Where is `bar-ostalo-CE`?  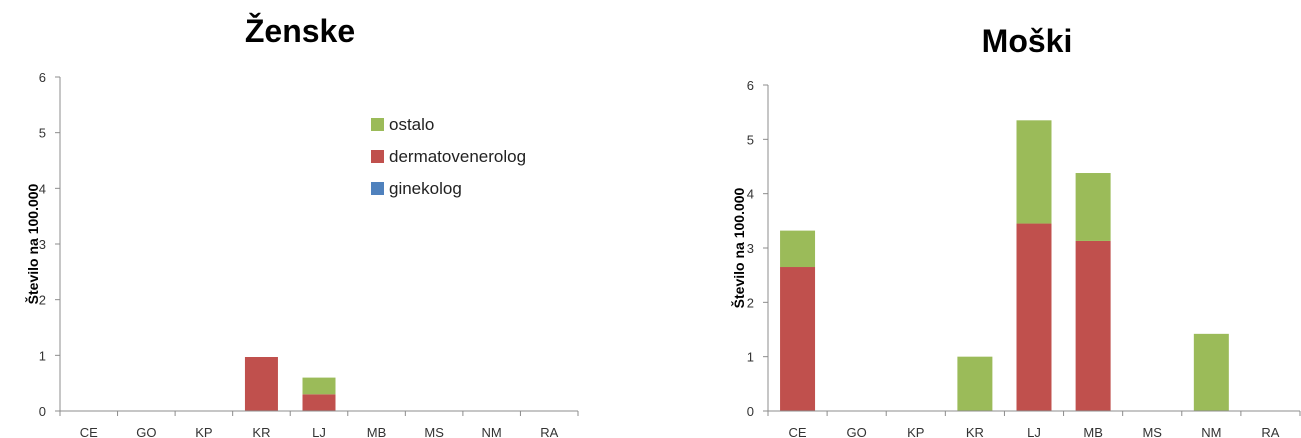 bar-ostalo-CE is located at coordinates (798, 249).